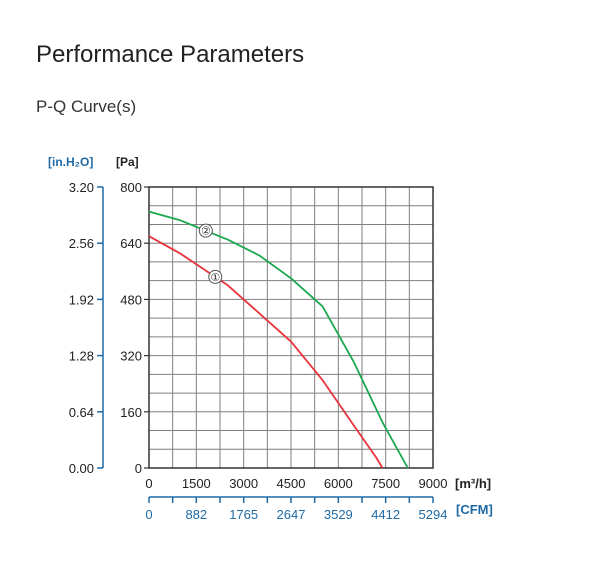  Describe the element at coordinates (338, 514) in the screenshot. I see `x-secondary-tick-label: 3529` at that location.